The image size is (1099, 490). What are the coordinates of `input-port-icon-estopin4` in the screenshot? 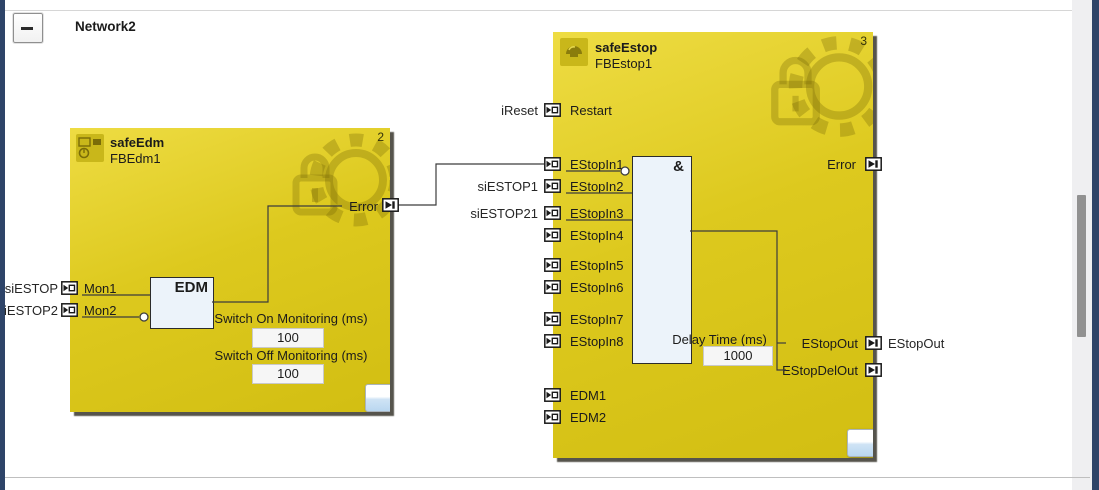 It's located at (552, 235).